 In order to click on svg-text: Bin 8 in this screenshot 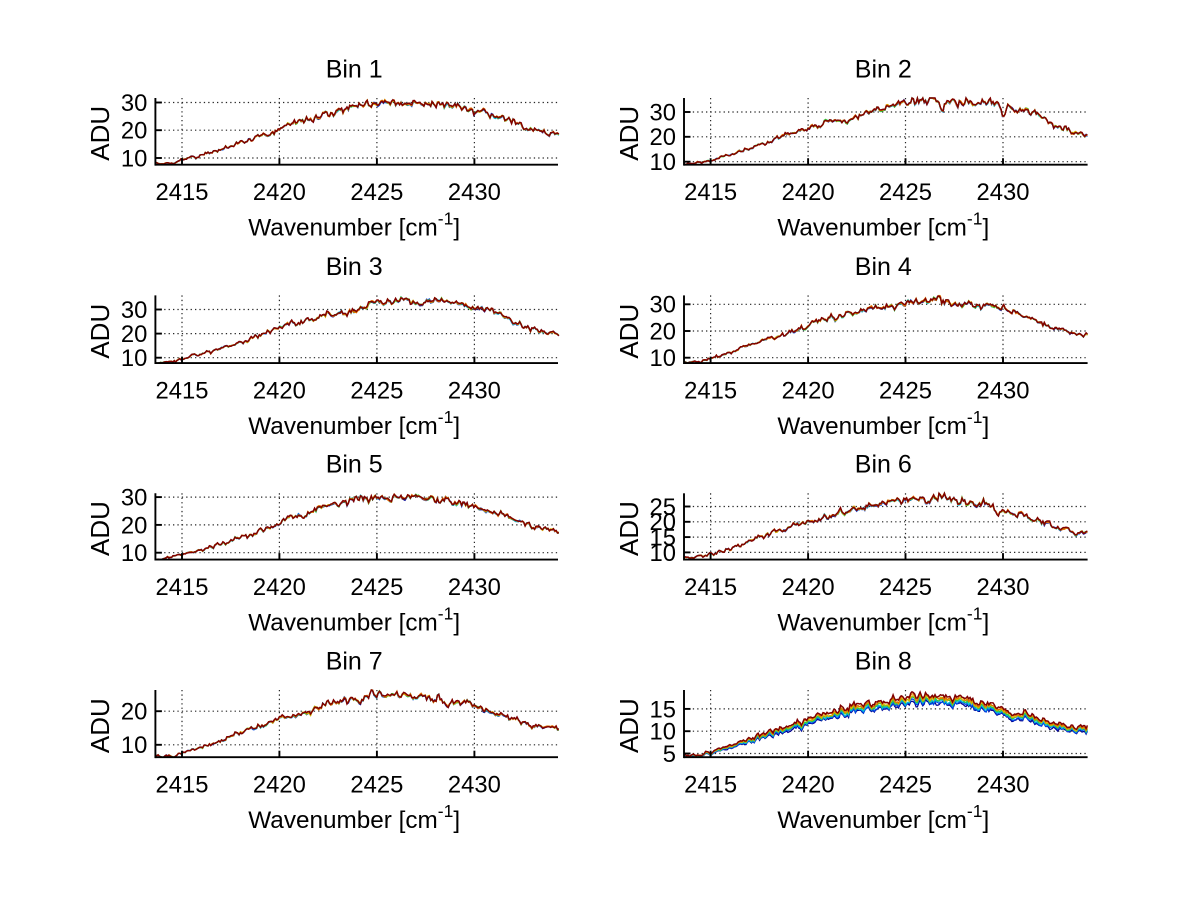, I will do `click(883, 661)`.